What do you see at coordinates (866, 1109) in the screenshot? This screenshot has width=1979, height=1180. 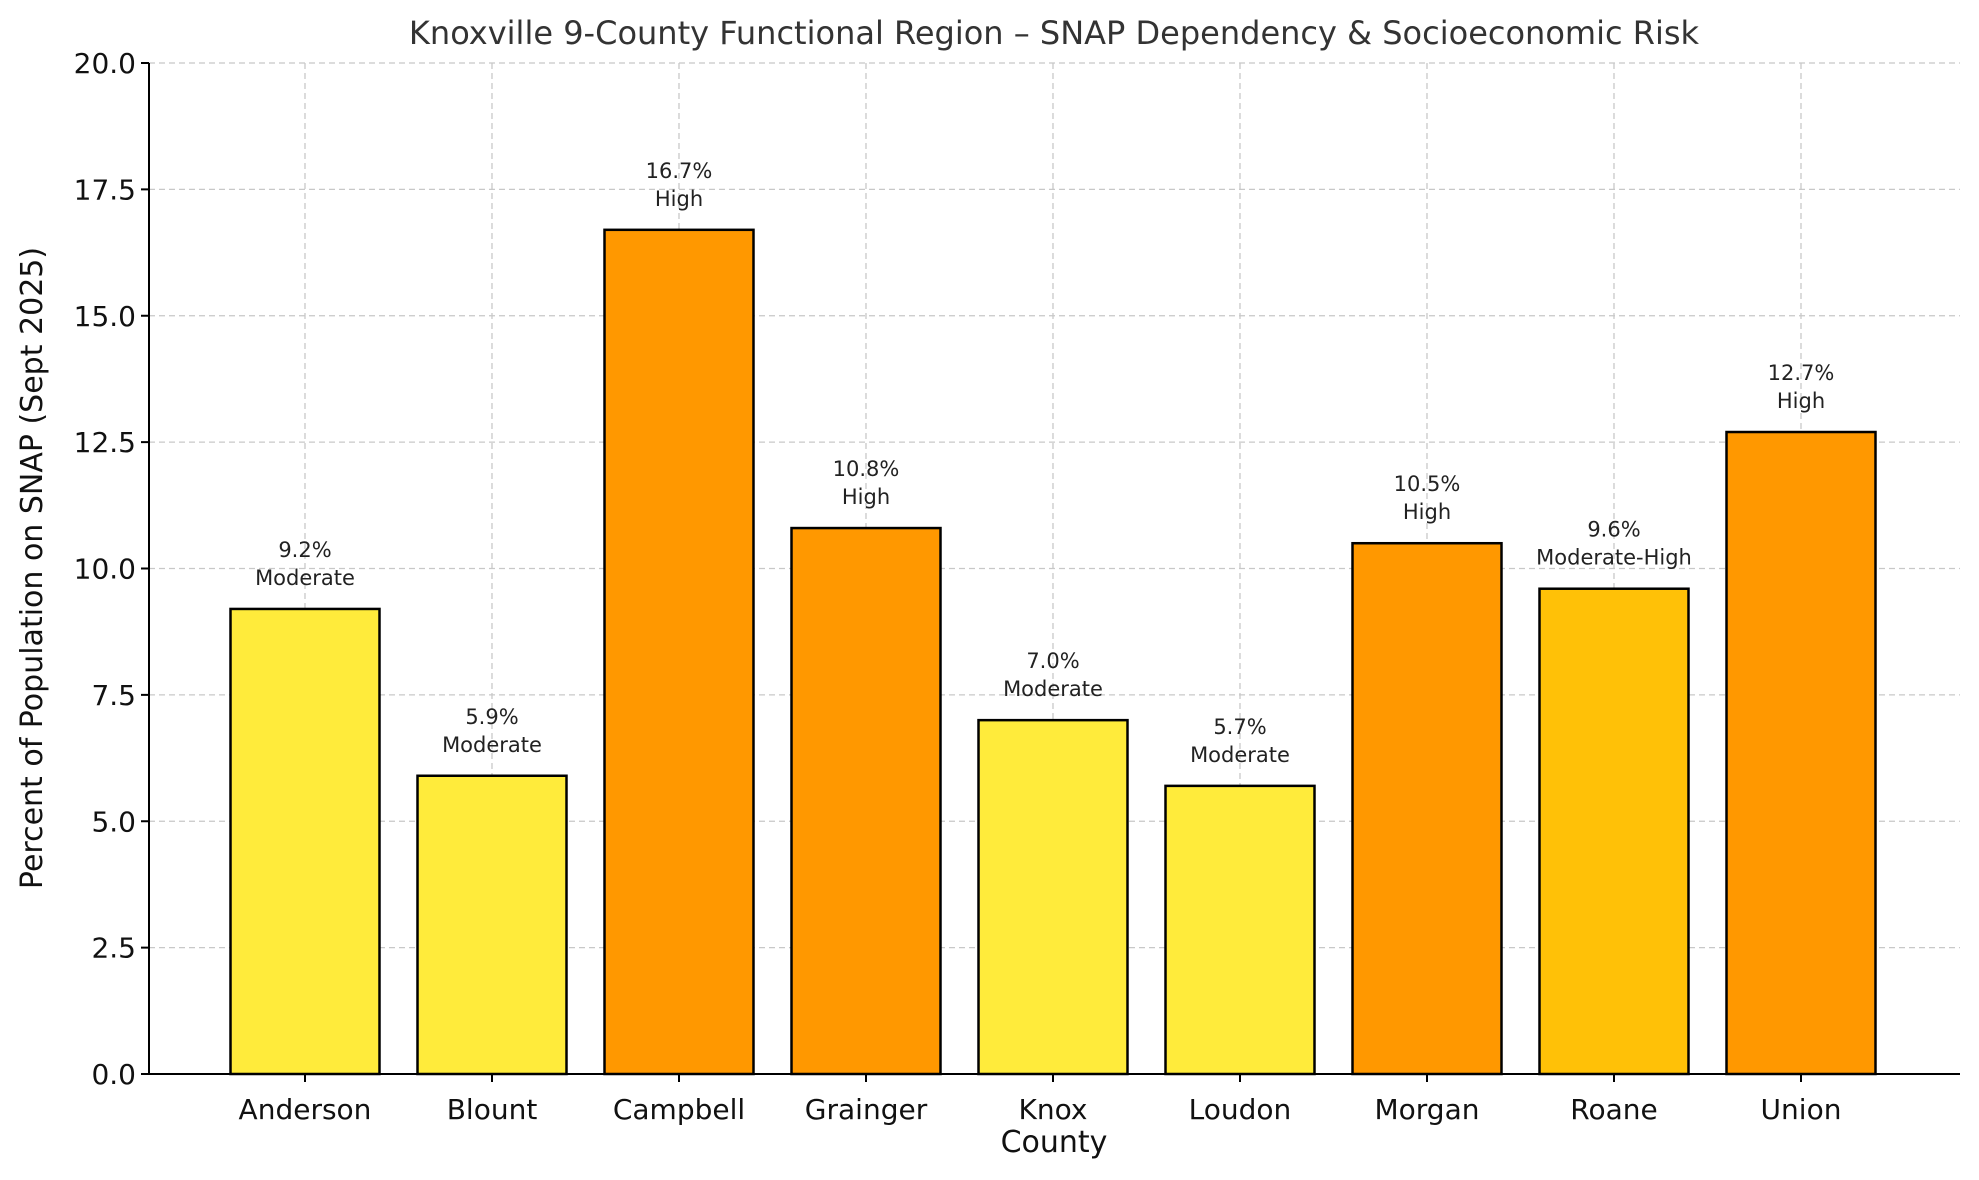 I see `x-tick-label: Grainger` at bounding box center [866, 1109].